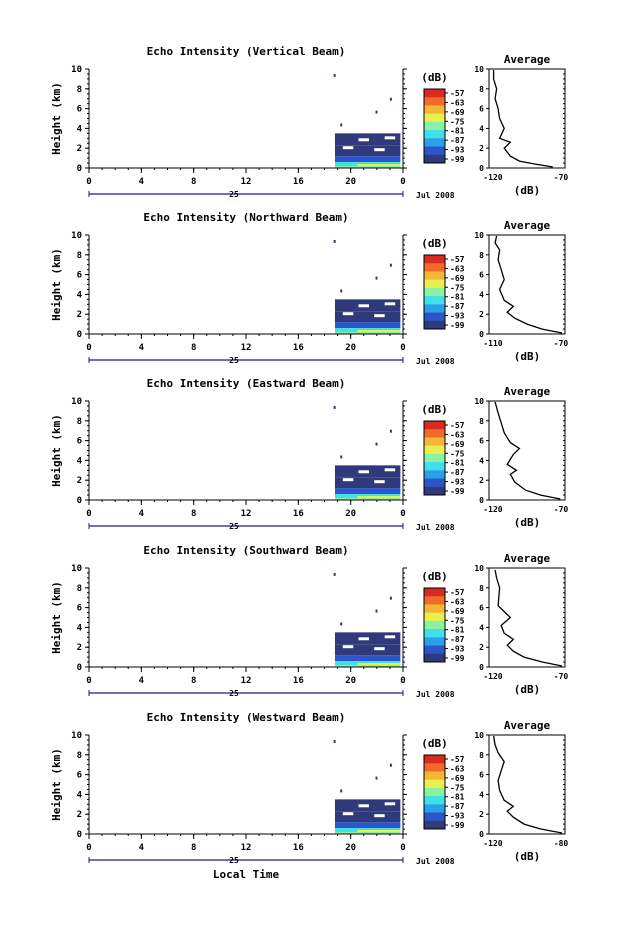  What do you see at coordinates (142, 514) in the screenshot?
I see `x-tick-label: 4` at bounding box center [142, 514].